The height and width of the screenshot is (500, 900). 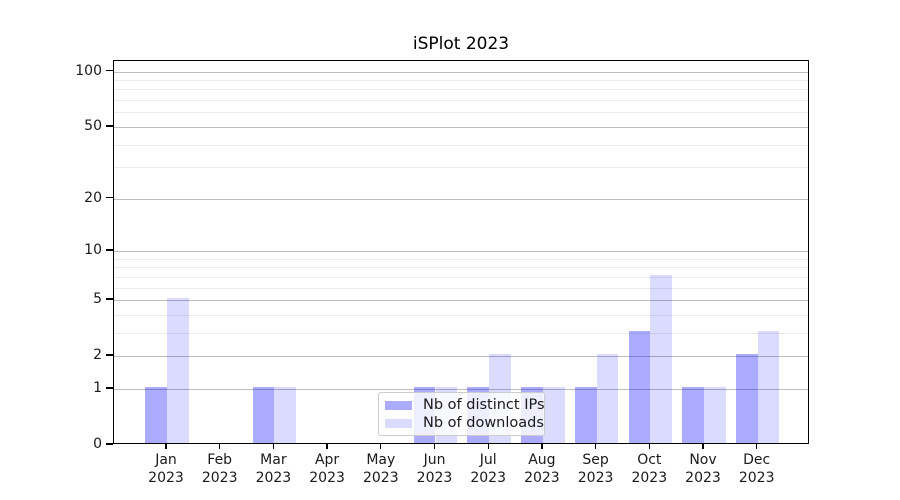 I want to click on legend-item-downloads: Nb of downloads, so click(x=464, y=423).